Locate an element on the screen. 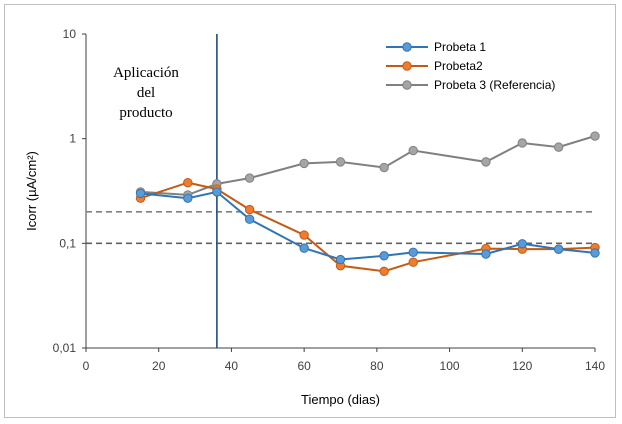 The image size is (622, 424). x-tick-label: 40 is located at coordinates (232, 366).